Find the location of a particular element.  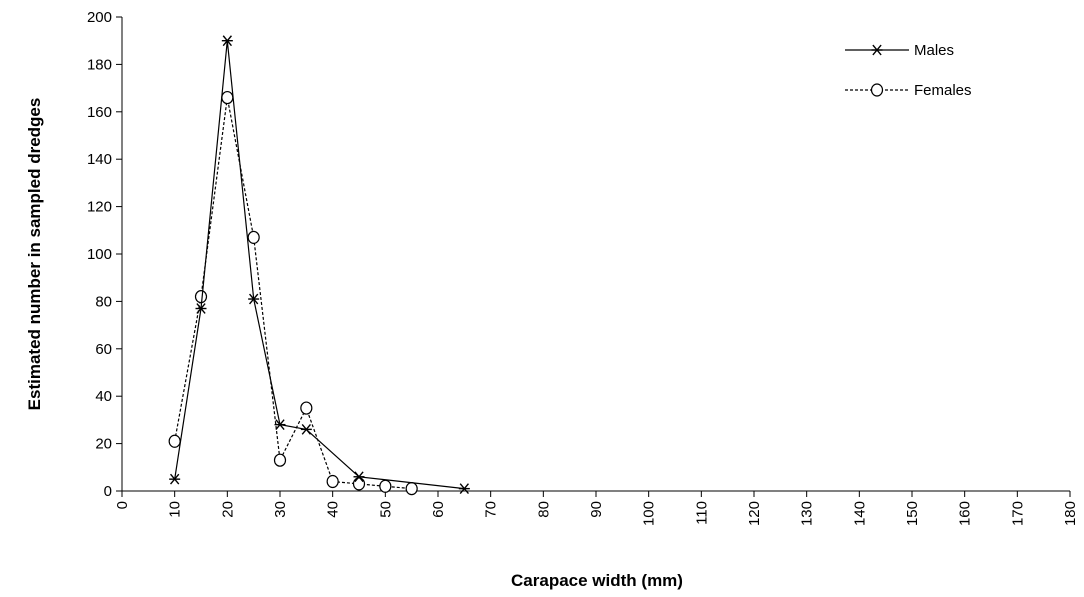

y-tick-label: 160 is located at coordinates (99, 112).